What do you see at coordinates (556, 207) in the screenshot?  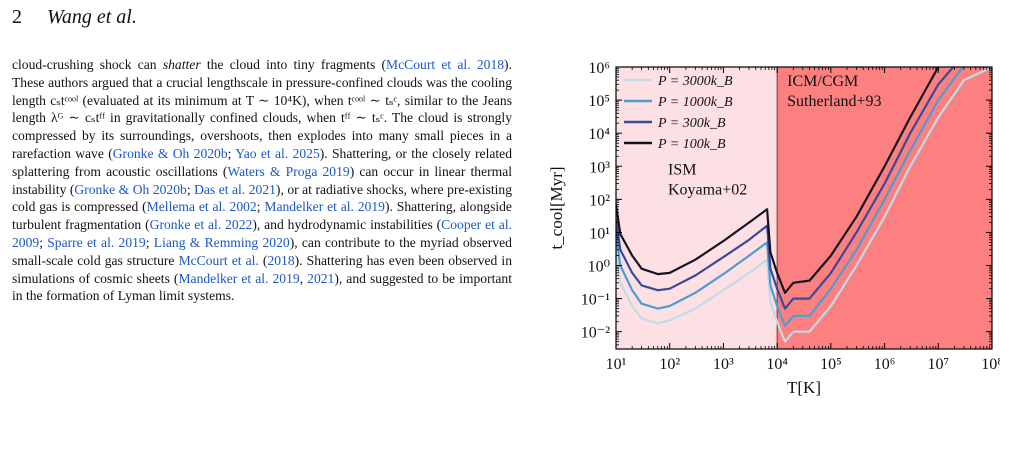 I see `y-axis-label: t_cool[Myr]` at bounding box center [556, 207].